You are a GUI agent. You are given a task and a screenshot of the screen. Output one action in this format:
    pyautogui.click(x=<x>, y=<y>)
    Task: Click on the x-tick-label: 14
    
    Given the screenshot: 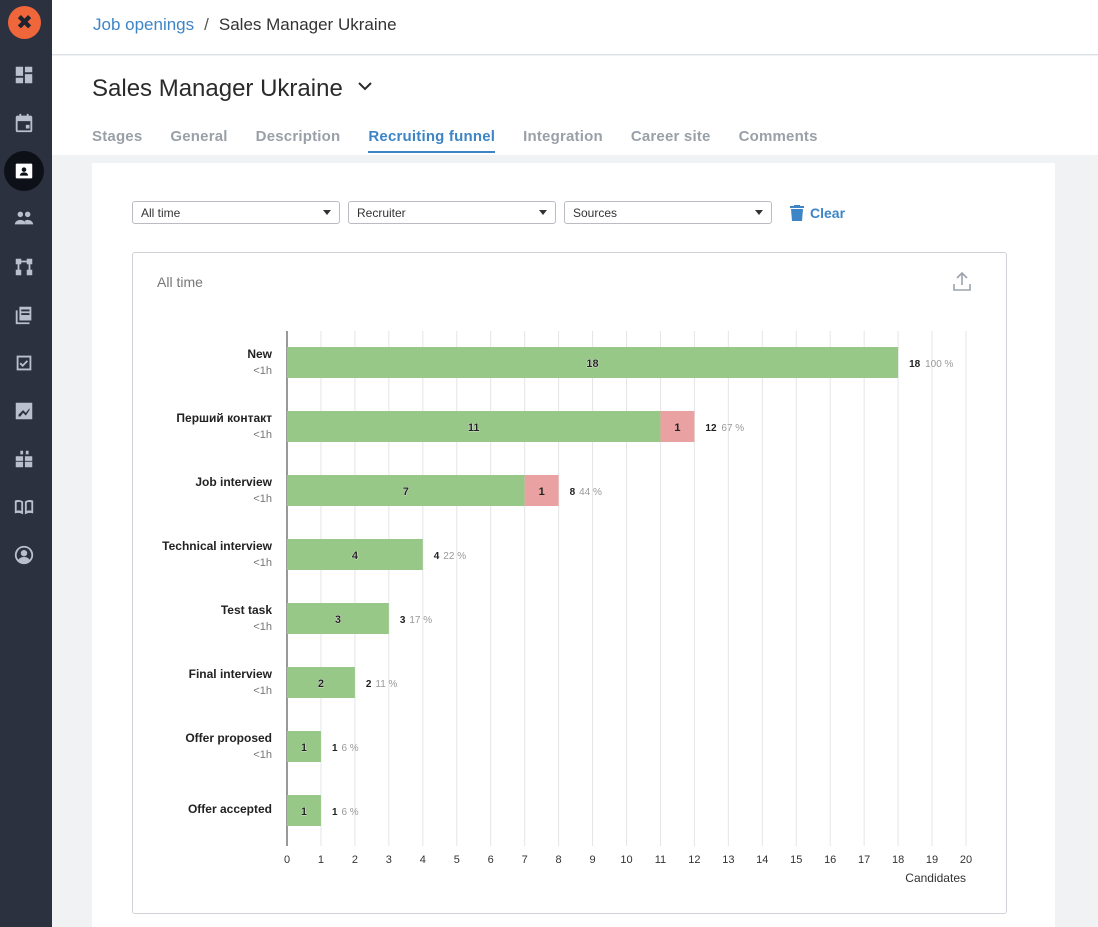 What is the action you would take?
    pyautogui.click(x=762, y=860)
    